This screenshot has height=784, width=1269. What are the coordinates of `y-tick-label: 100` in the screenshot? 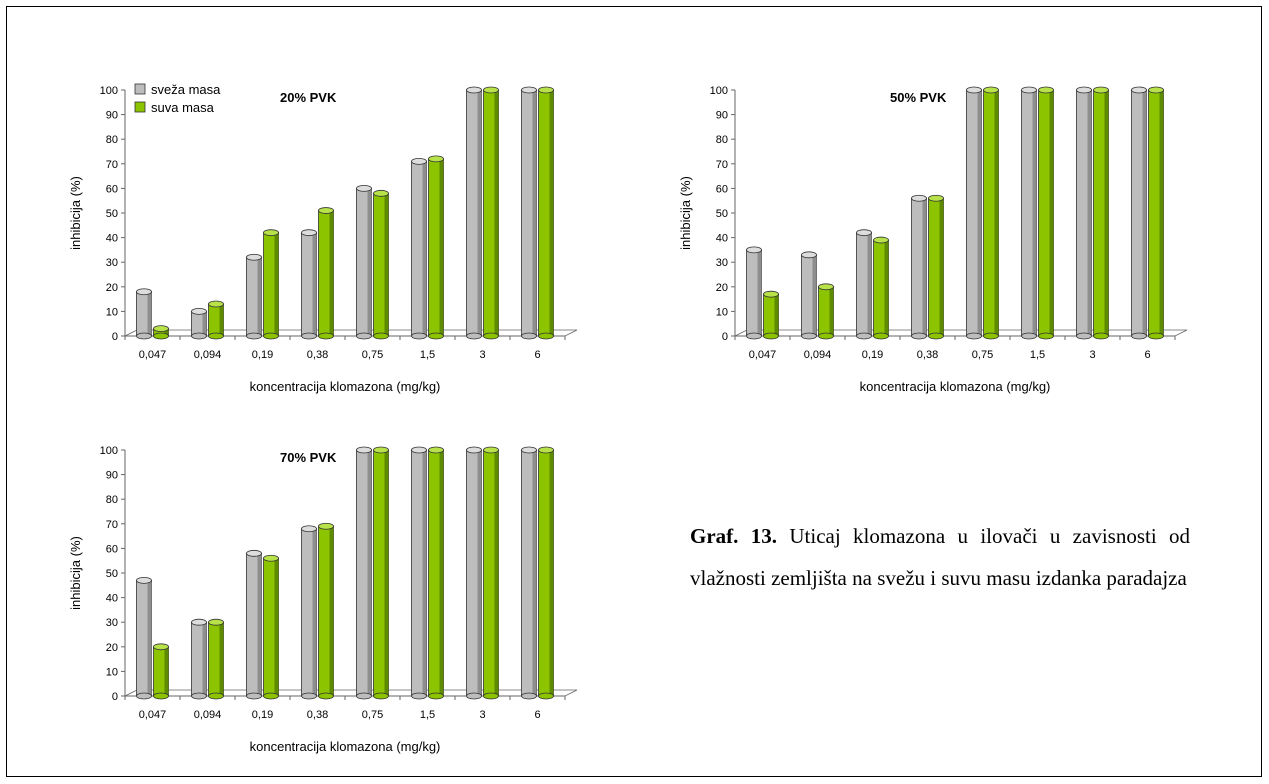 It's located at (109, 91).